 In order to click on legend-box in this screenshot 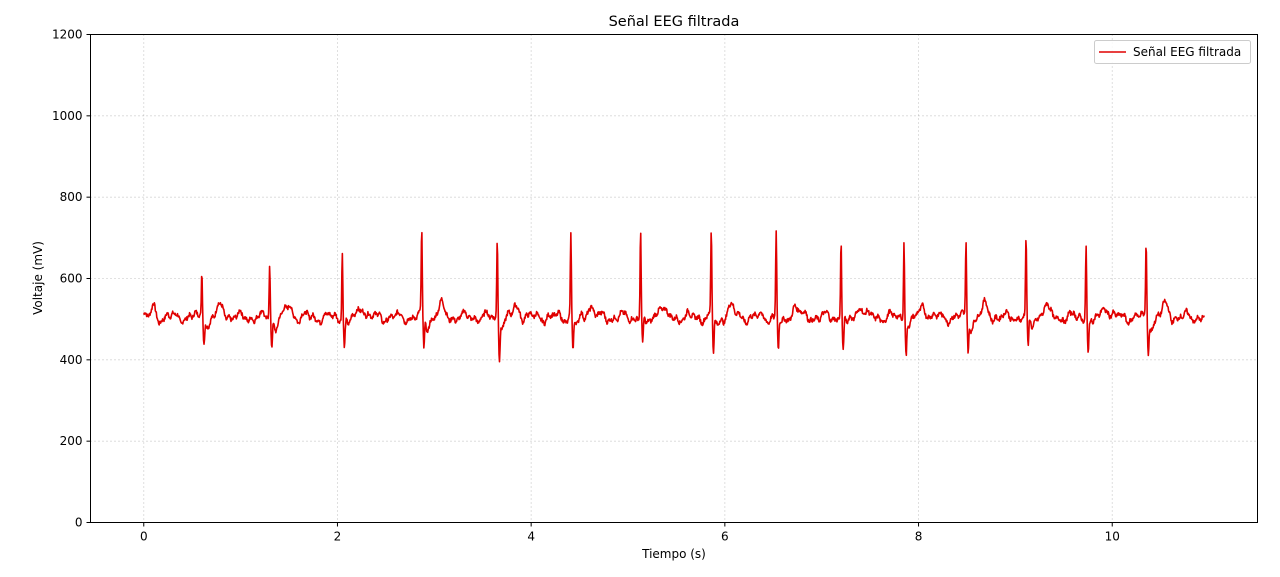, I will do `click(1172, 52)`.